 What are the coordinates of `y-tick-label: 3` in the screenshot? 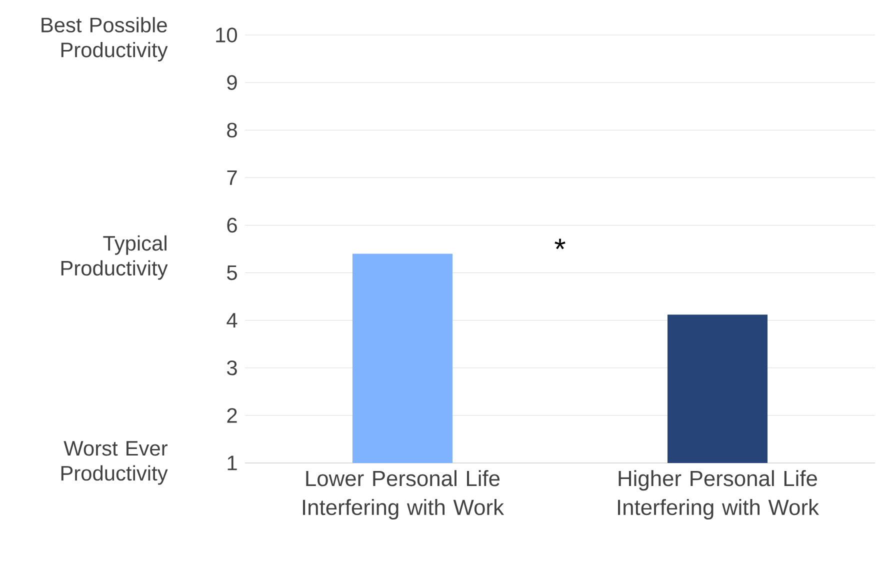 It's located at (231, 368).